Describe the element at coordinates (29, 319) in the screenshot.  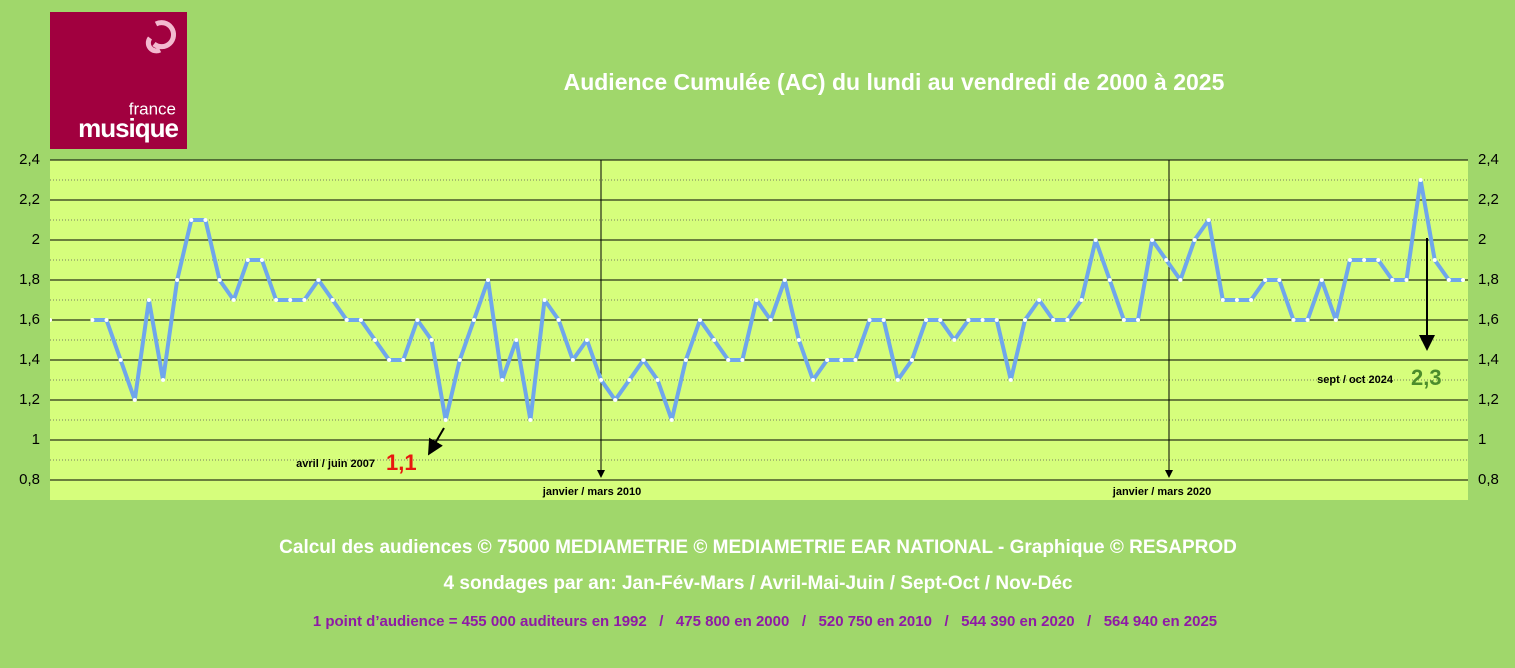
I see `y-tick-label: 1,6` at that location.